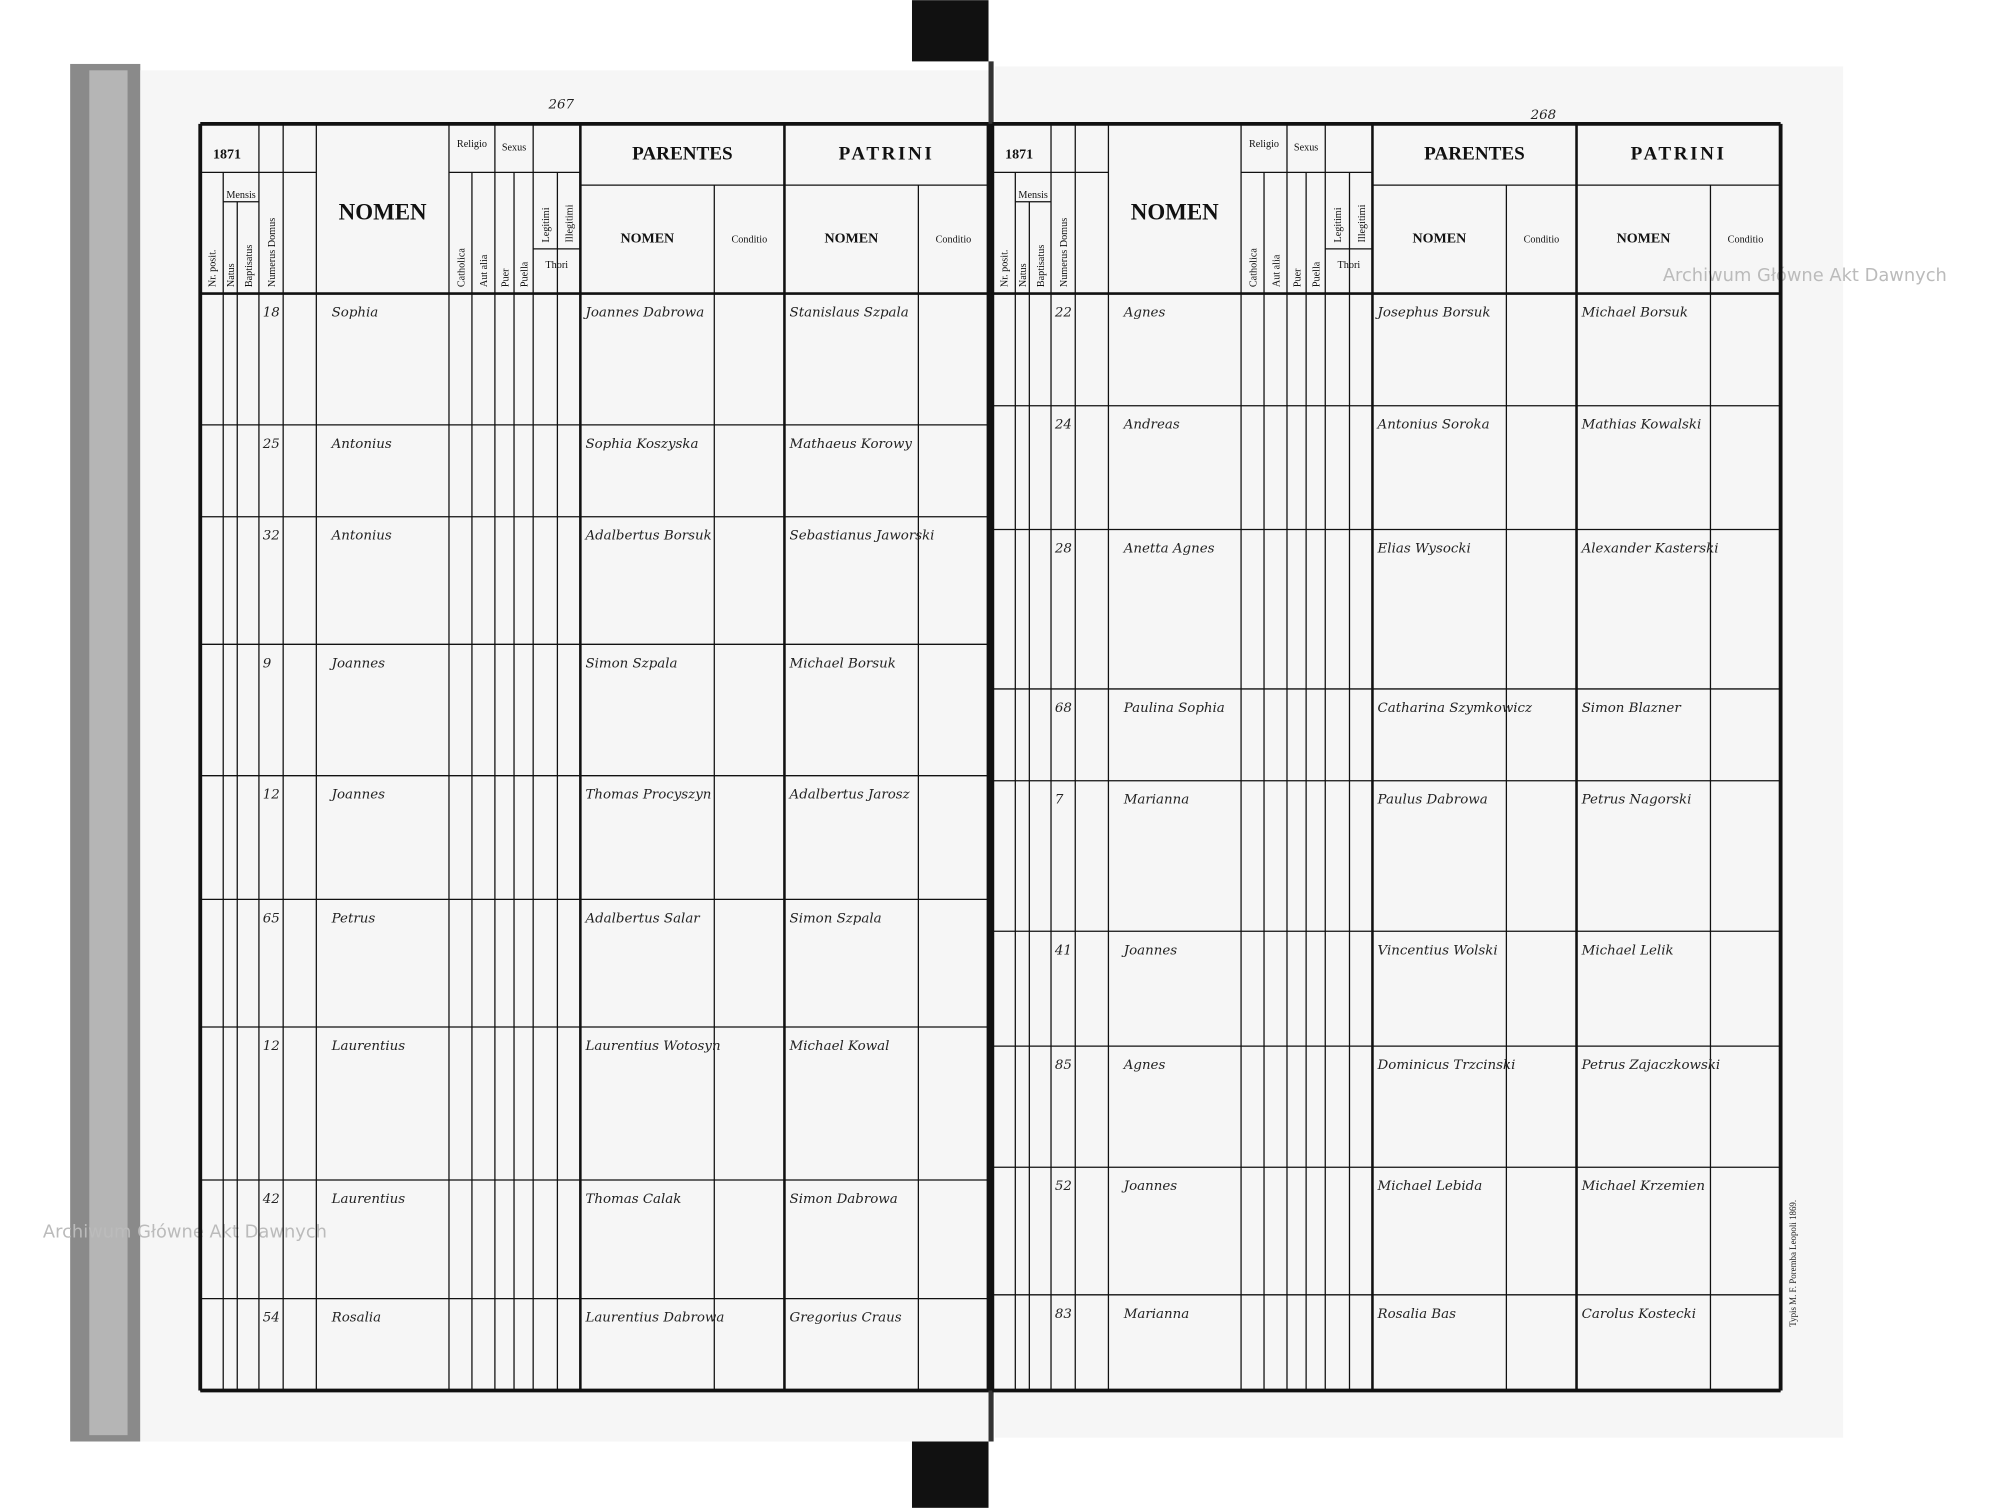 This screenshot has height=1508, width=2000. Describe the element at coordinates (862, 536) in the screenshot. I see `patrini: Sebastianus Jaworski` at that location.